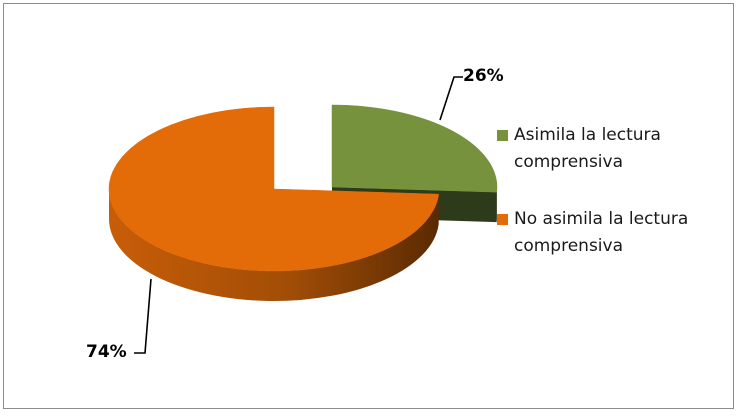 This screenshot has width=739, height=418. I want to click on slice-asimila-top, so click(414, 148).